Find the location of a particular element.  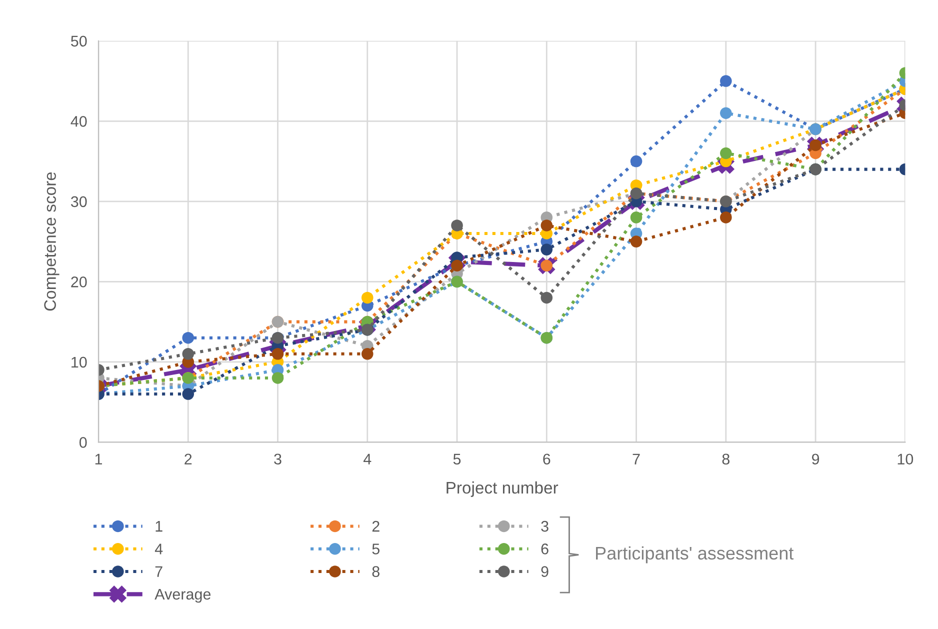

x-tick-label: 8 is located at coordinates (726, 459).